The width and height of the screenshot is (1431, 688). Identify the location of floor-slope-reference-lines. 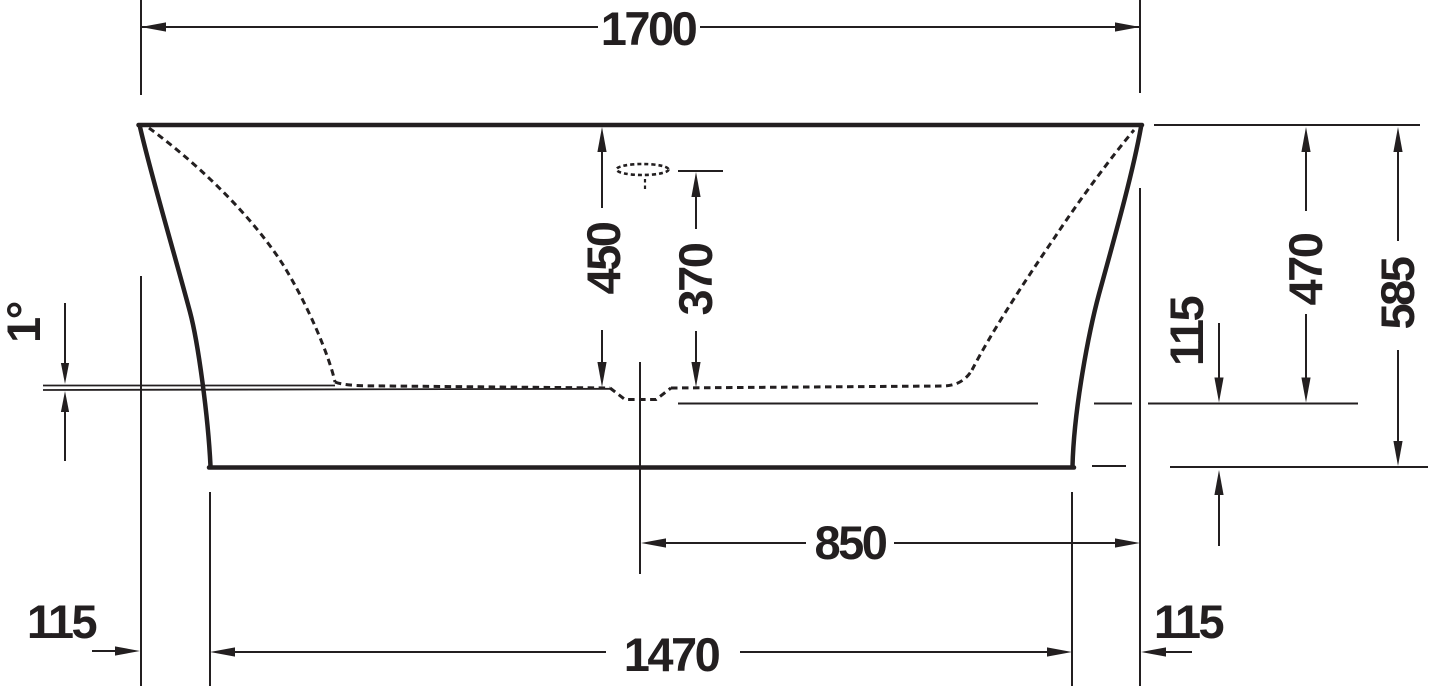
(327, 387).